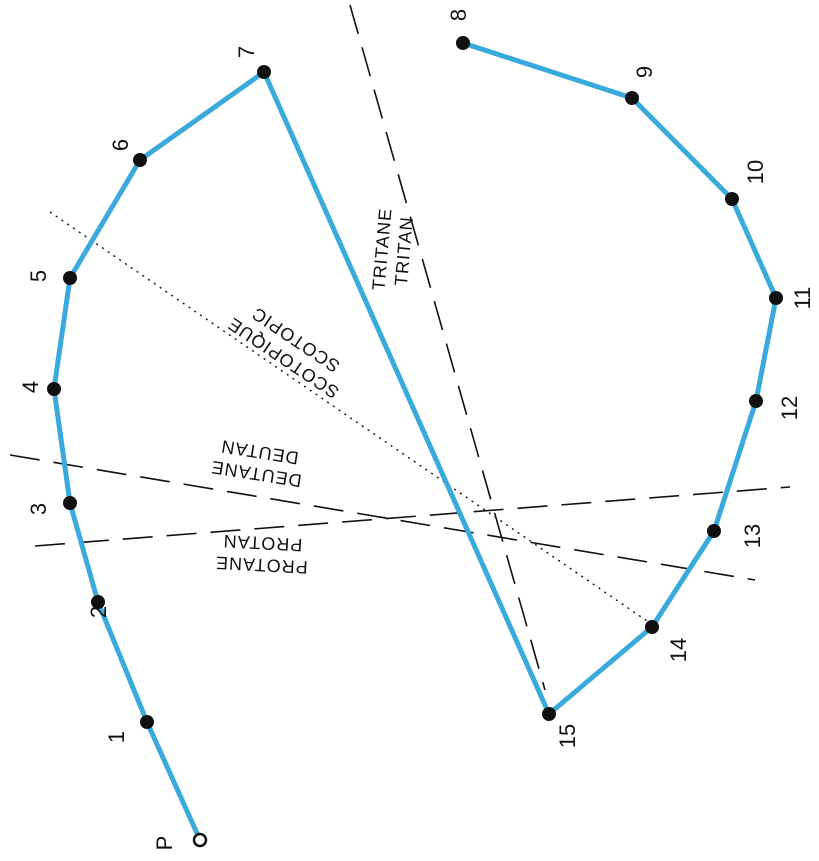  I want to click on cap-1-dot, so click(147, 722).